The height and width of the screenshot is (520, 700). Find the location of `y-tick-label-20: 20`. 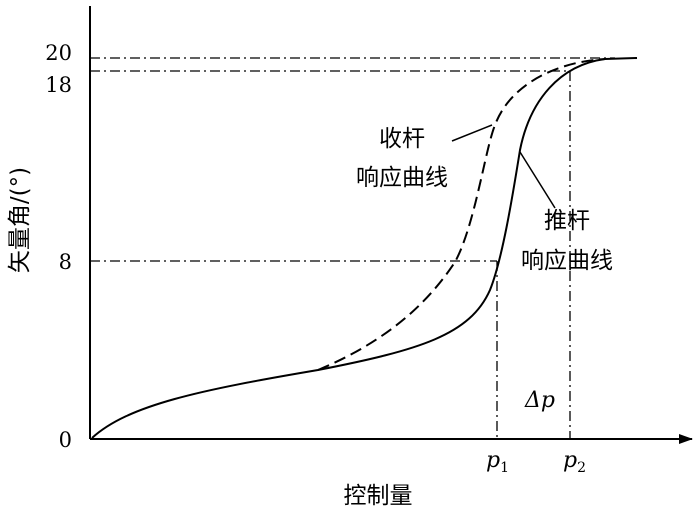

y-tick-label-20: 20 is located at coordinates (58, 53).